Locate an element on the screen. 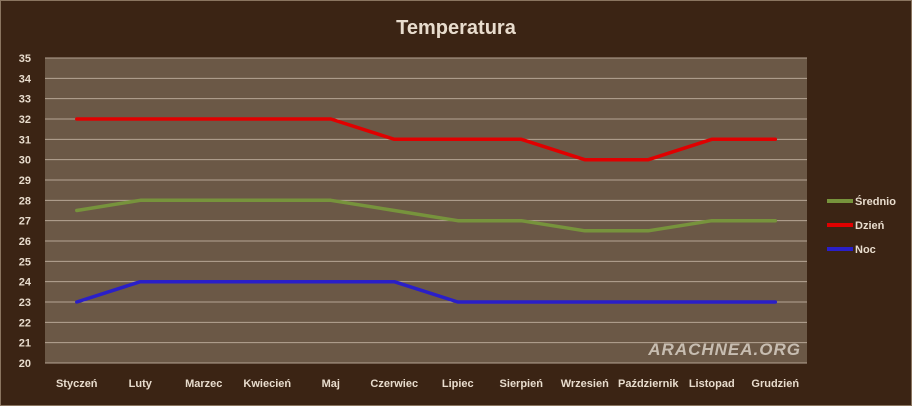 The width and height of the screenshot is (912, 406). watermark: ARACHNEA.ORG is located at coordinates (724, 349).